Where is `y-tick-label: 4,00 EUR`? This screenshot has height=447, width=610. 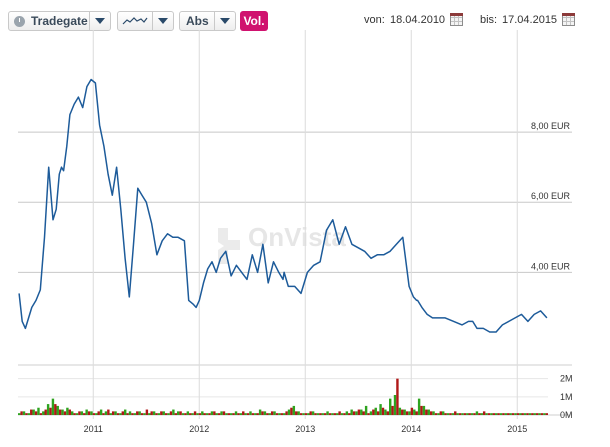 y-tick-label: 4,00 EUR is located at coordinates (551, 266).